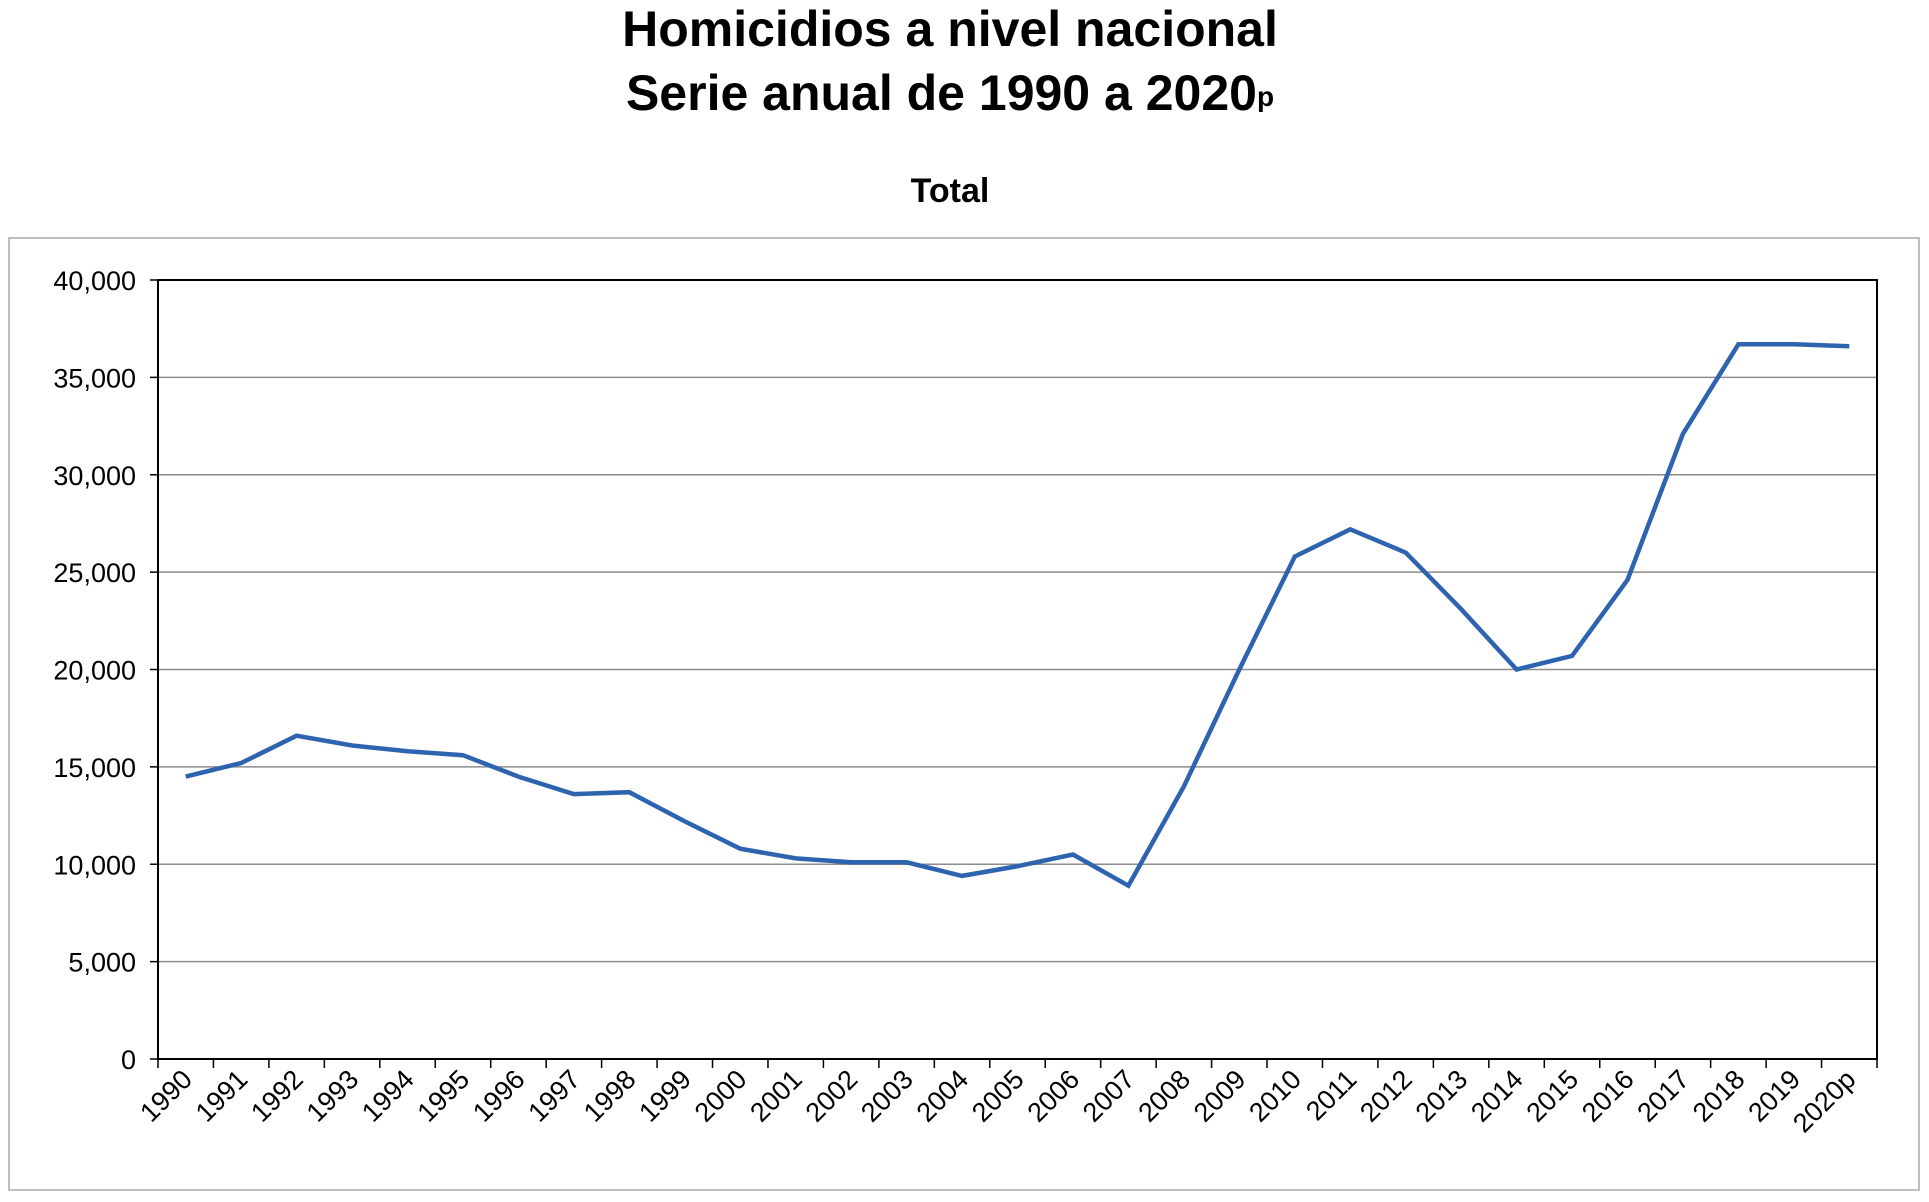 The height and width of the screenshot is (1202, 1929). Describe the element at coordinates (950, 191) in the screenshot. I see `plot-title: Total` at that location.